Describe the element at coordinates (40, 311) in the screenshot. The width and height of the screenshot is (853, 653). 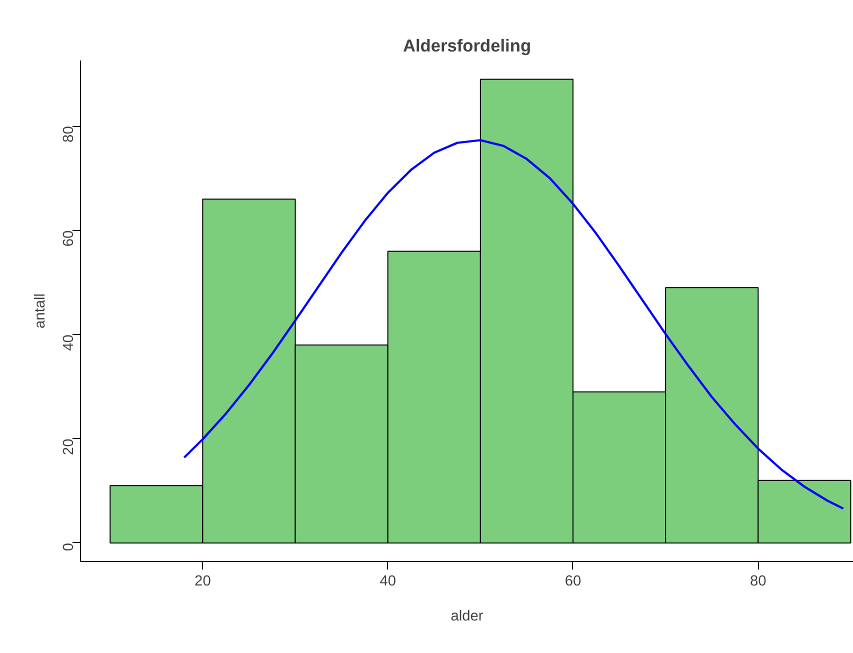
I see `y-axis-title: antall` at that location.